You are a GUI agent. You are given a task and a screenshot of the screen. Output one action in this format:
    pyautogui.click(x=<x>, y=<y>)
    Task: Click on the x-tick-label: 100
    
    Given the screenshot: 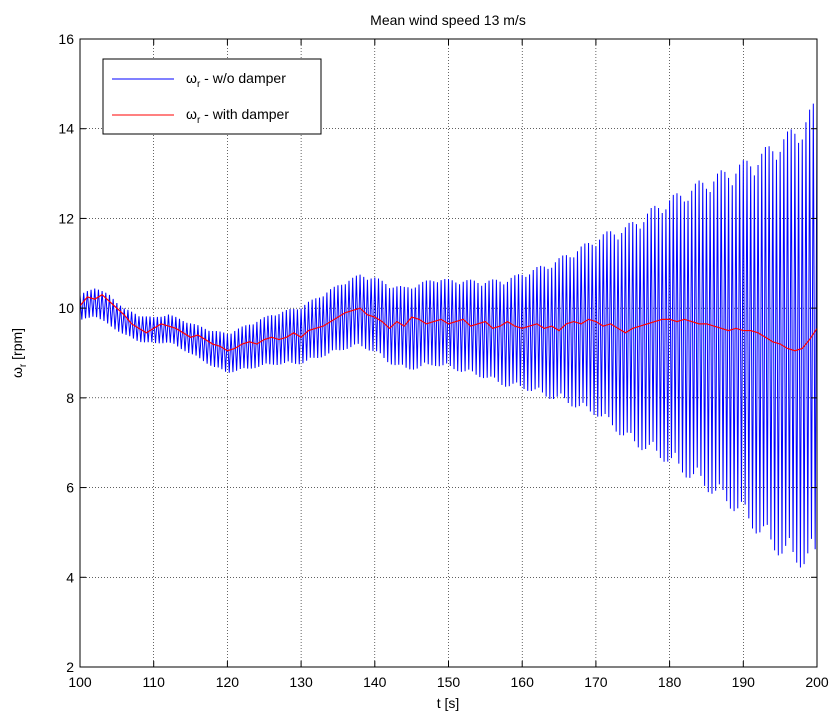 What is the action you would take?
    pyautogui.click(x=80, y=682)
    